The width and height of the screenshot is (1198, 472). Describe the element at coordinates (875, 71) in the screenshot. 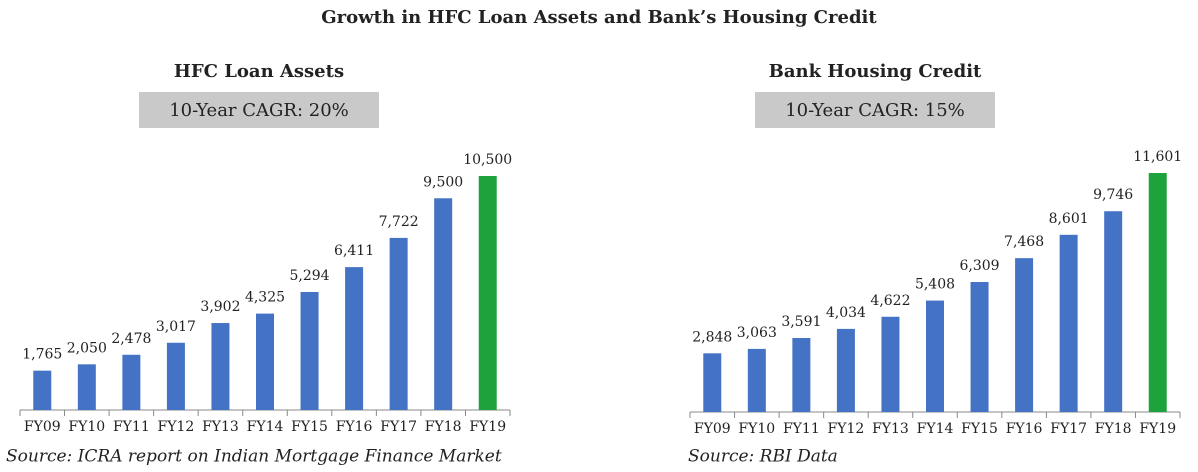

I see `chart-title: Bank Housing Credit` at that location.